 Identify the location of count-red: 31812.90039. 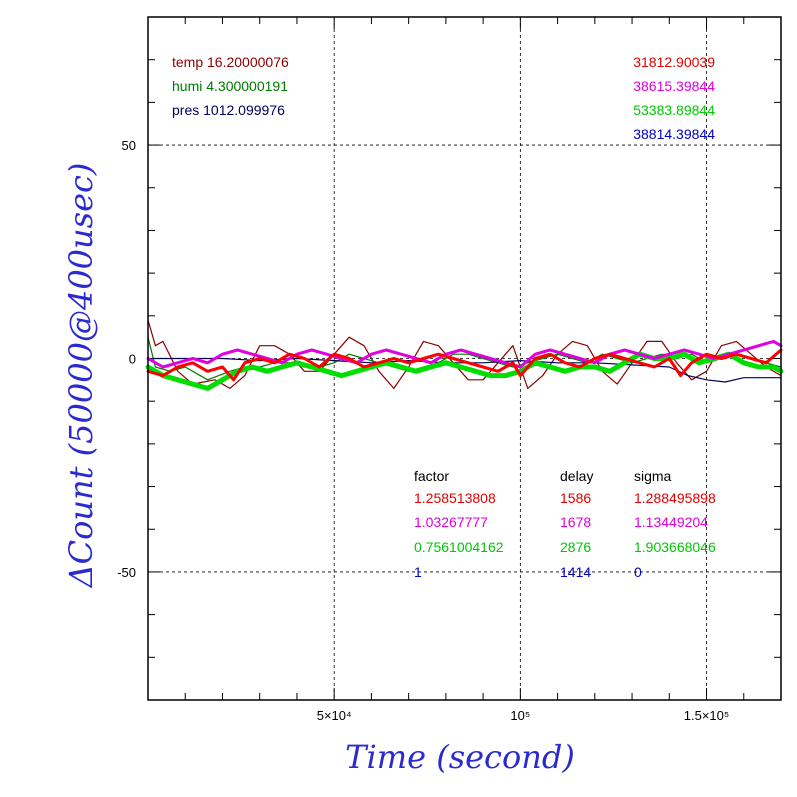
(674, 62).